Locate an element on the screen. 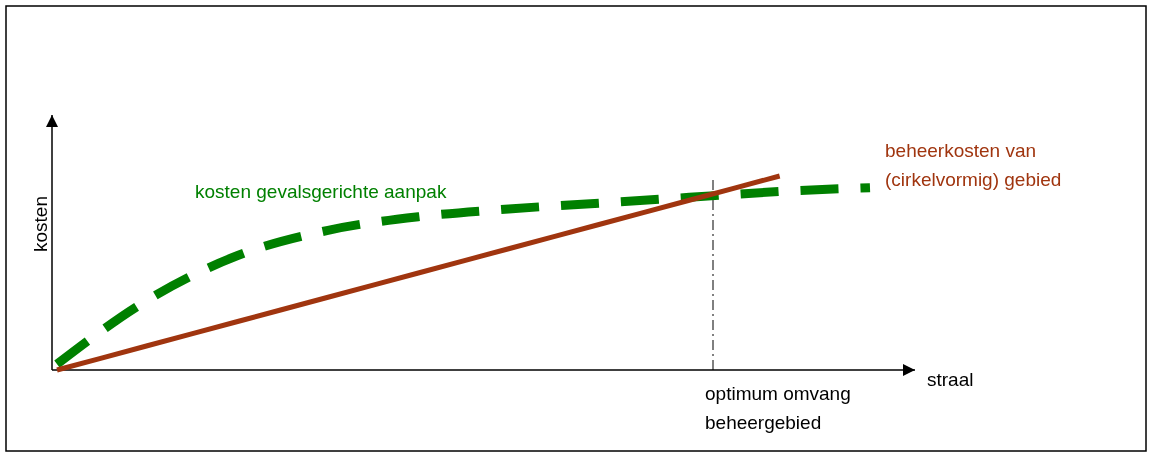 The image size is (1152, 453). text: beheerkosten van (cirkelvormig) gebied is located at coordinates (973, 165).